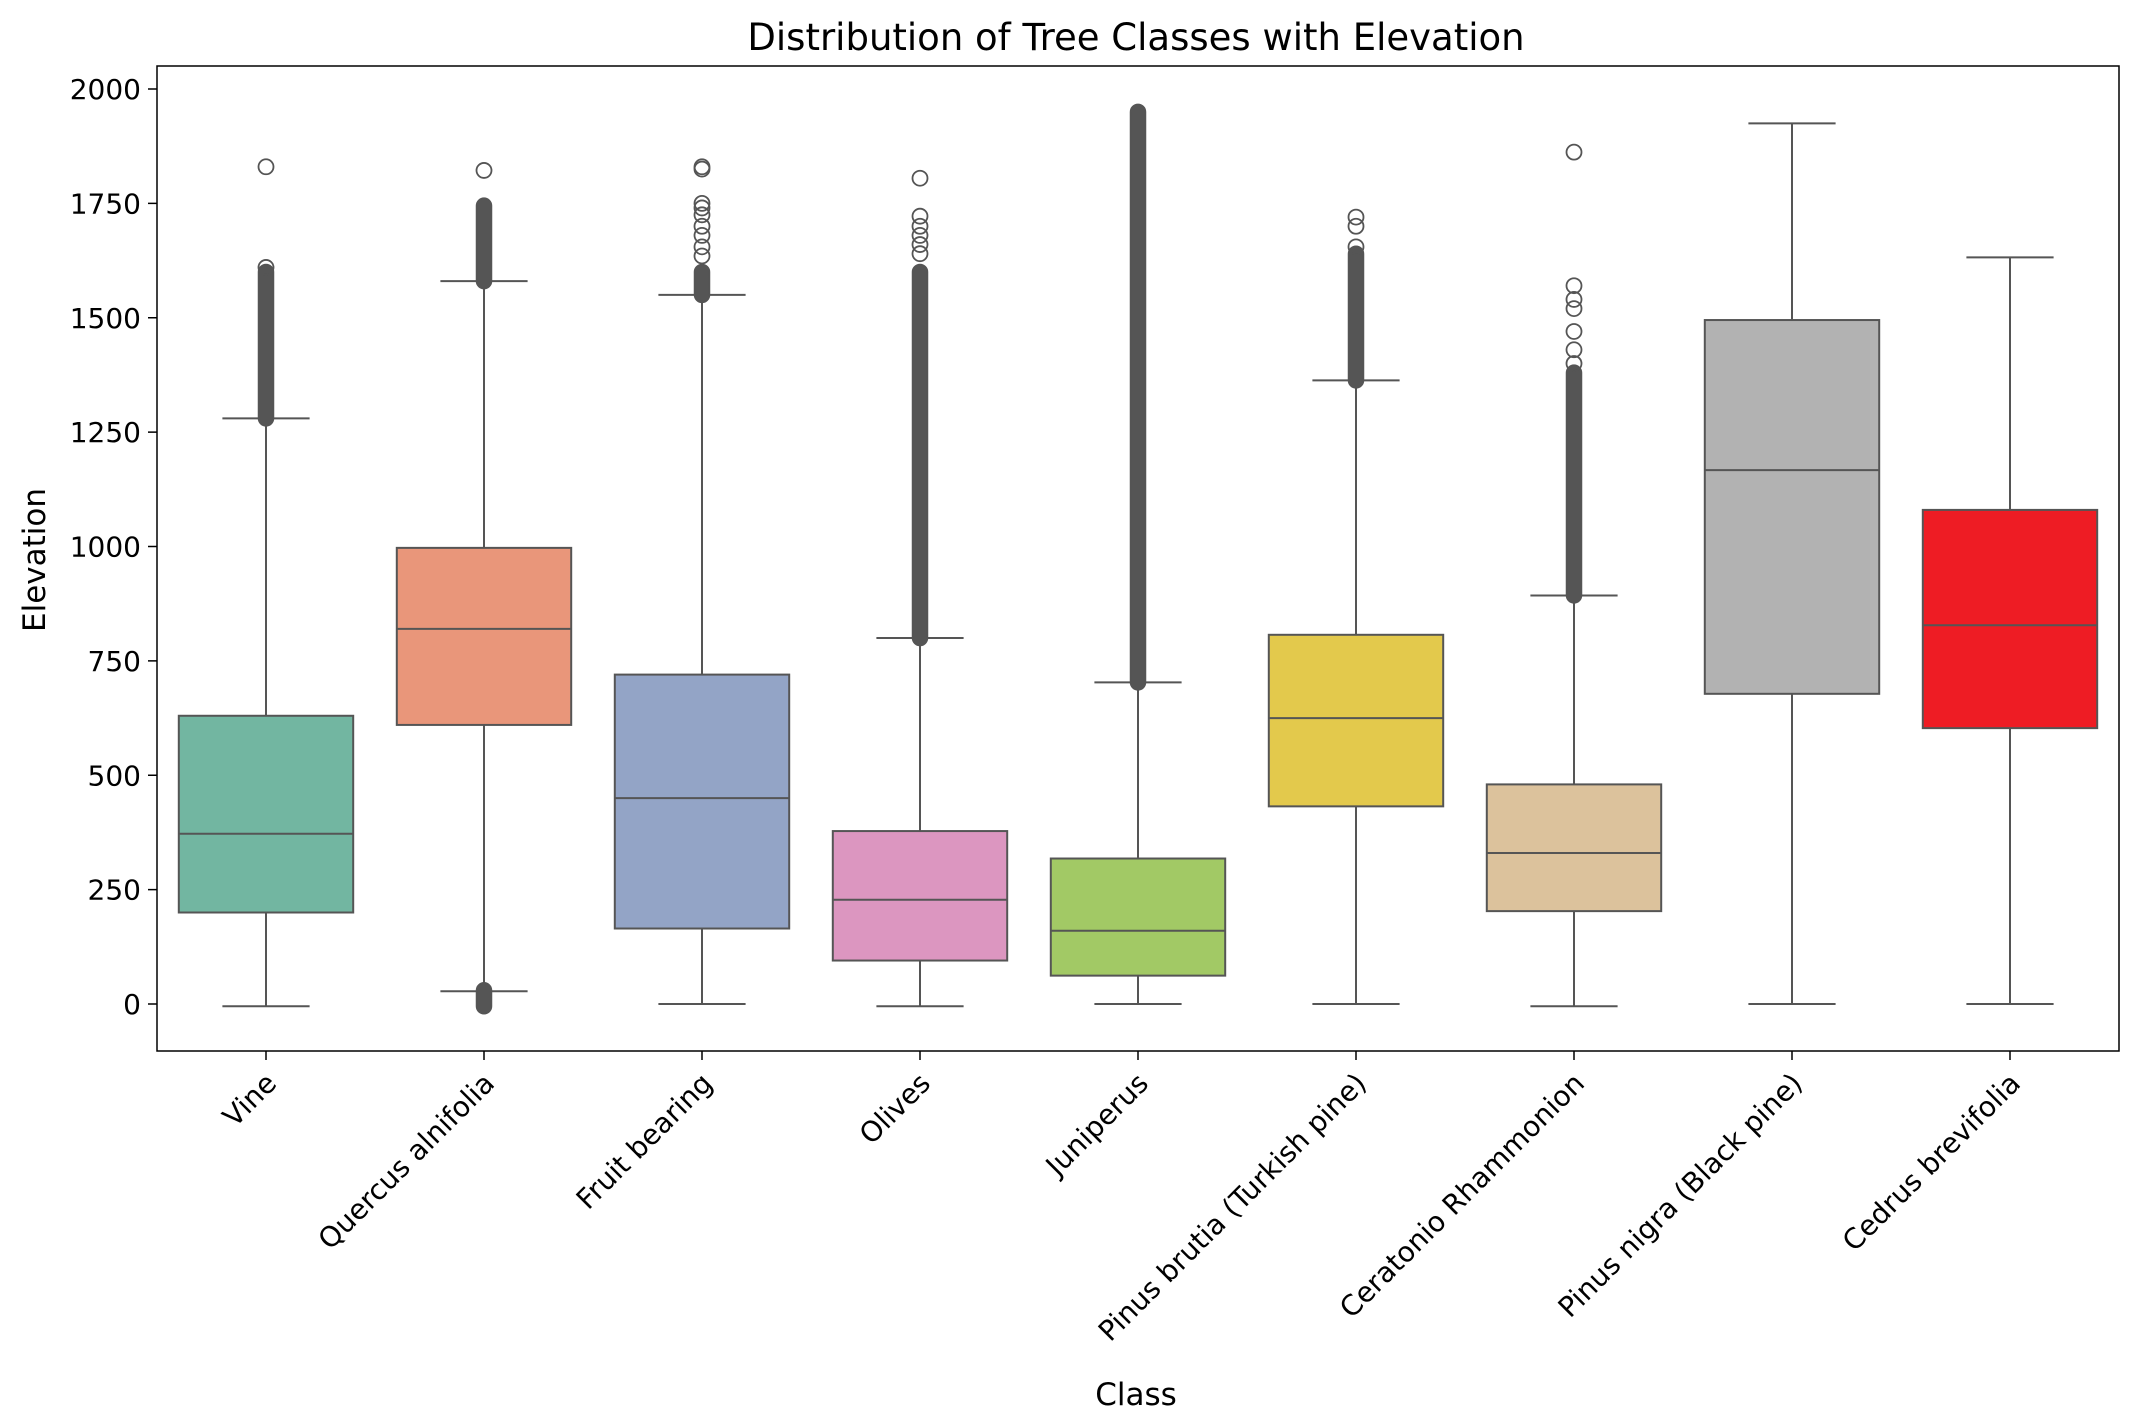 This screenshot has width=2138, height=1423. I want to click on y-tick-label-2000: 2000, so click(105, 89).